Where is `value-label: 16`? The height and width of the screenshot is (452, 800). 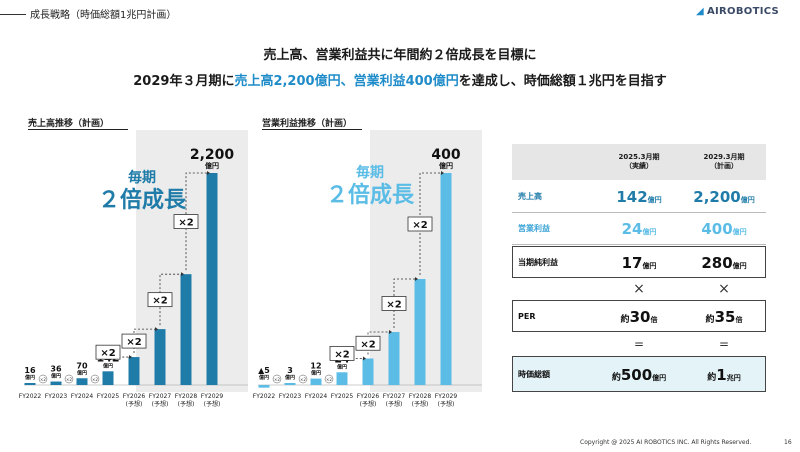
value-label: 16 is located at coordinates (30, 370).